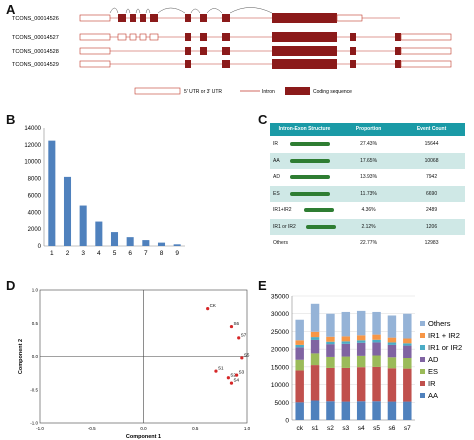  I want to click on event-type: ES, so click(276, 193).